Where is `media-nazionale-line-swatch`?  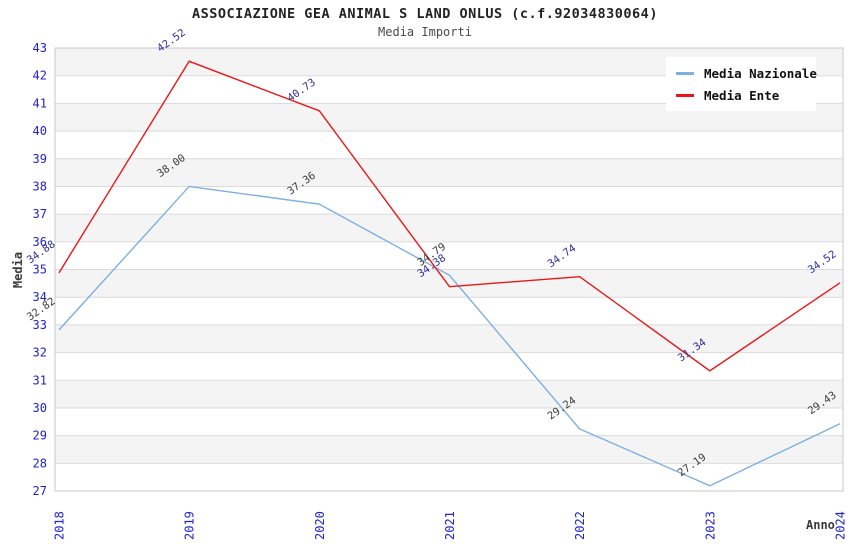 media-nazionale-line-swatch is located at coordinates (685, 73).